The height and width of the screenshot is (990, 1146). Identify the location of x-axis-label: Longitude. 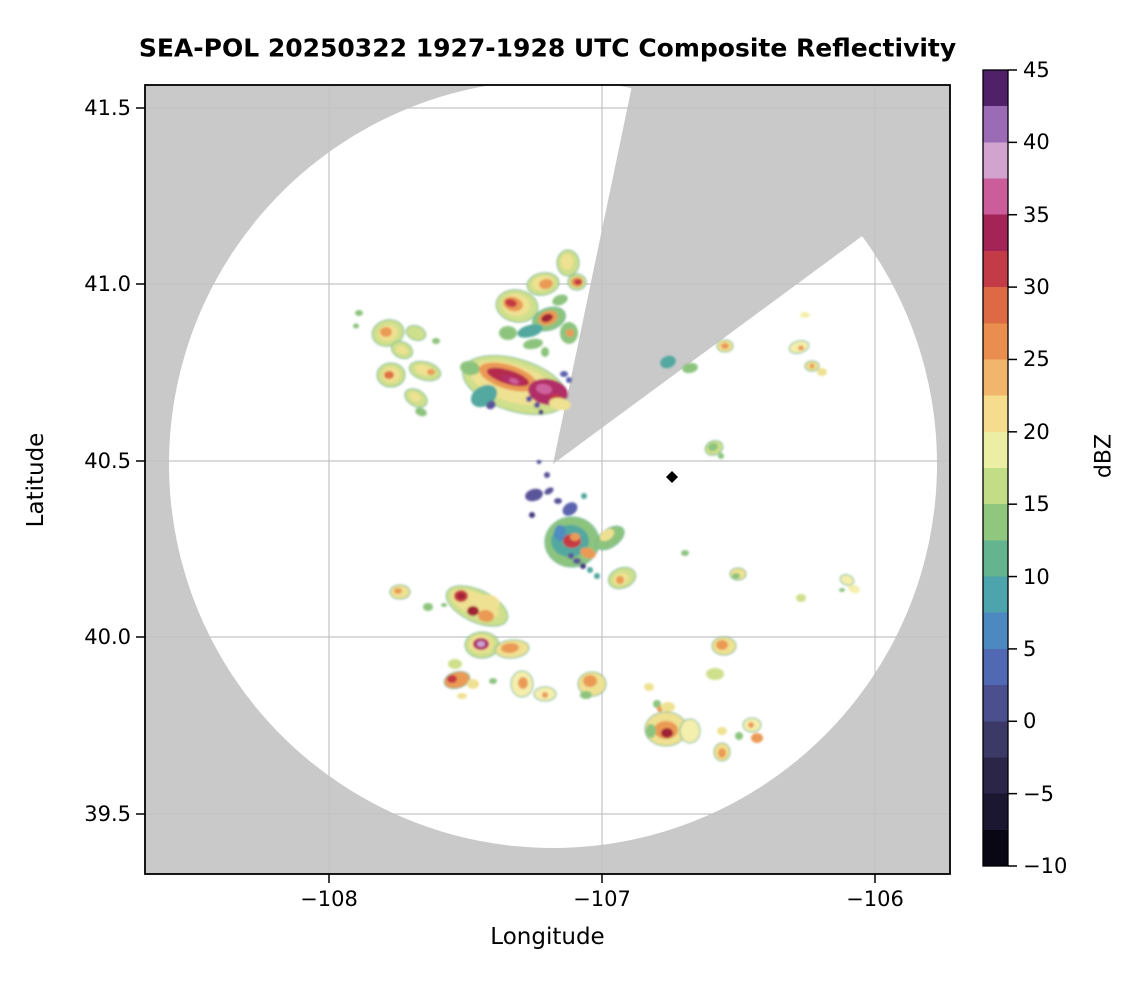
(547, 937).